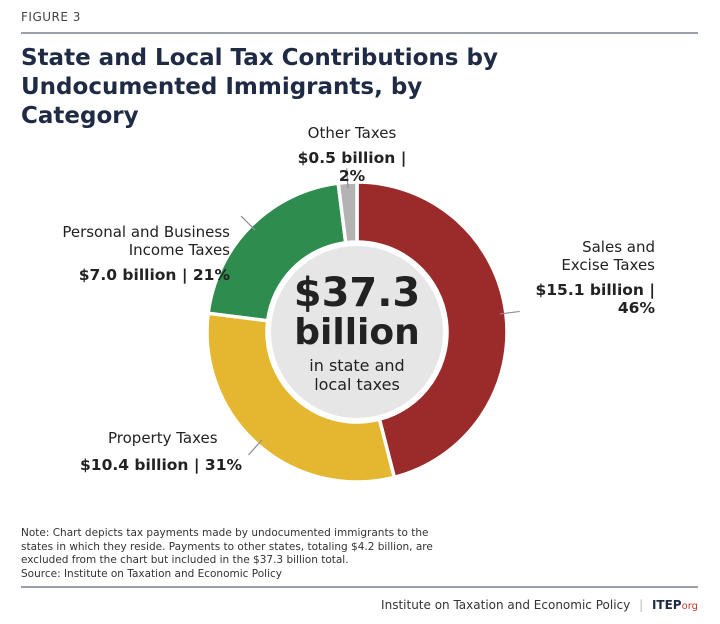  I want to click on slice-sales-and-excise-taxes, so click(432, 330).